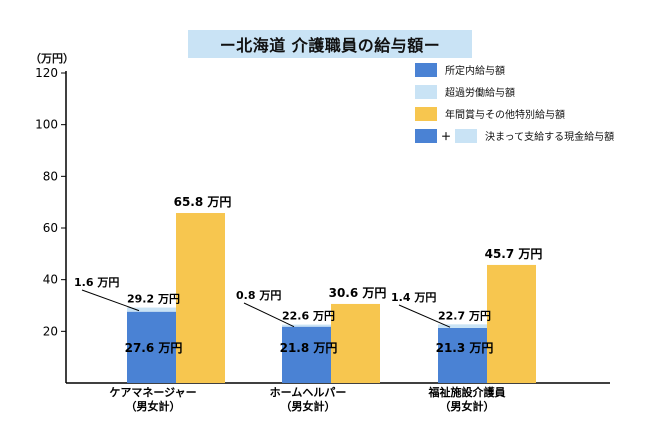 The height and width of the screenshot is (440, 660). Describe the element at coordinates (413, 297) in the screenshot. I see `label-overtime-3: 1.4 万円` at that location.